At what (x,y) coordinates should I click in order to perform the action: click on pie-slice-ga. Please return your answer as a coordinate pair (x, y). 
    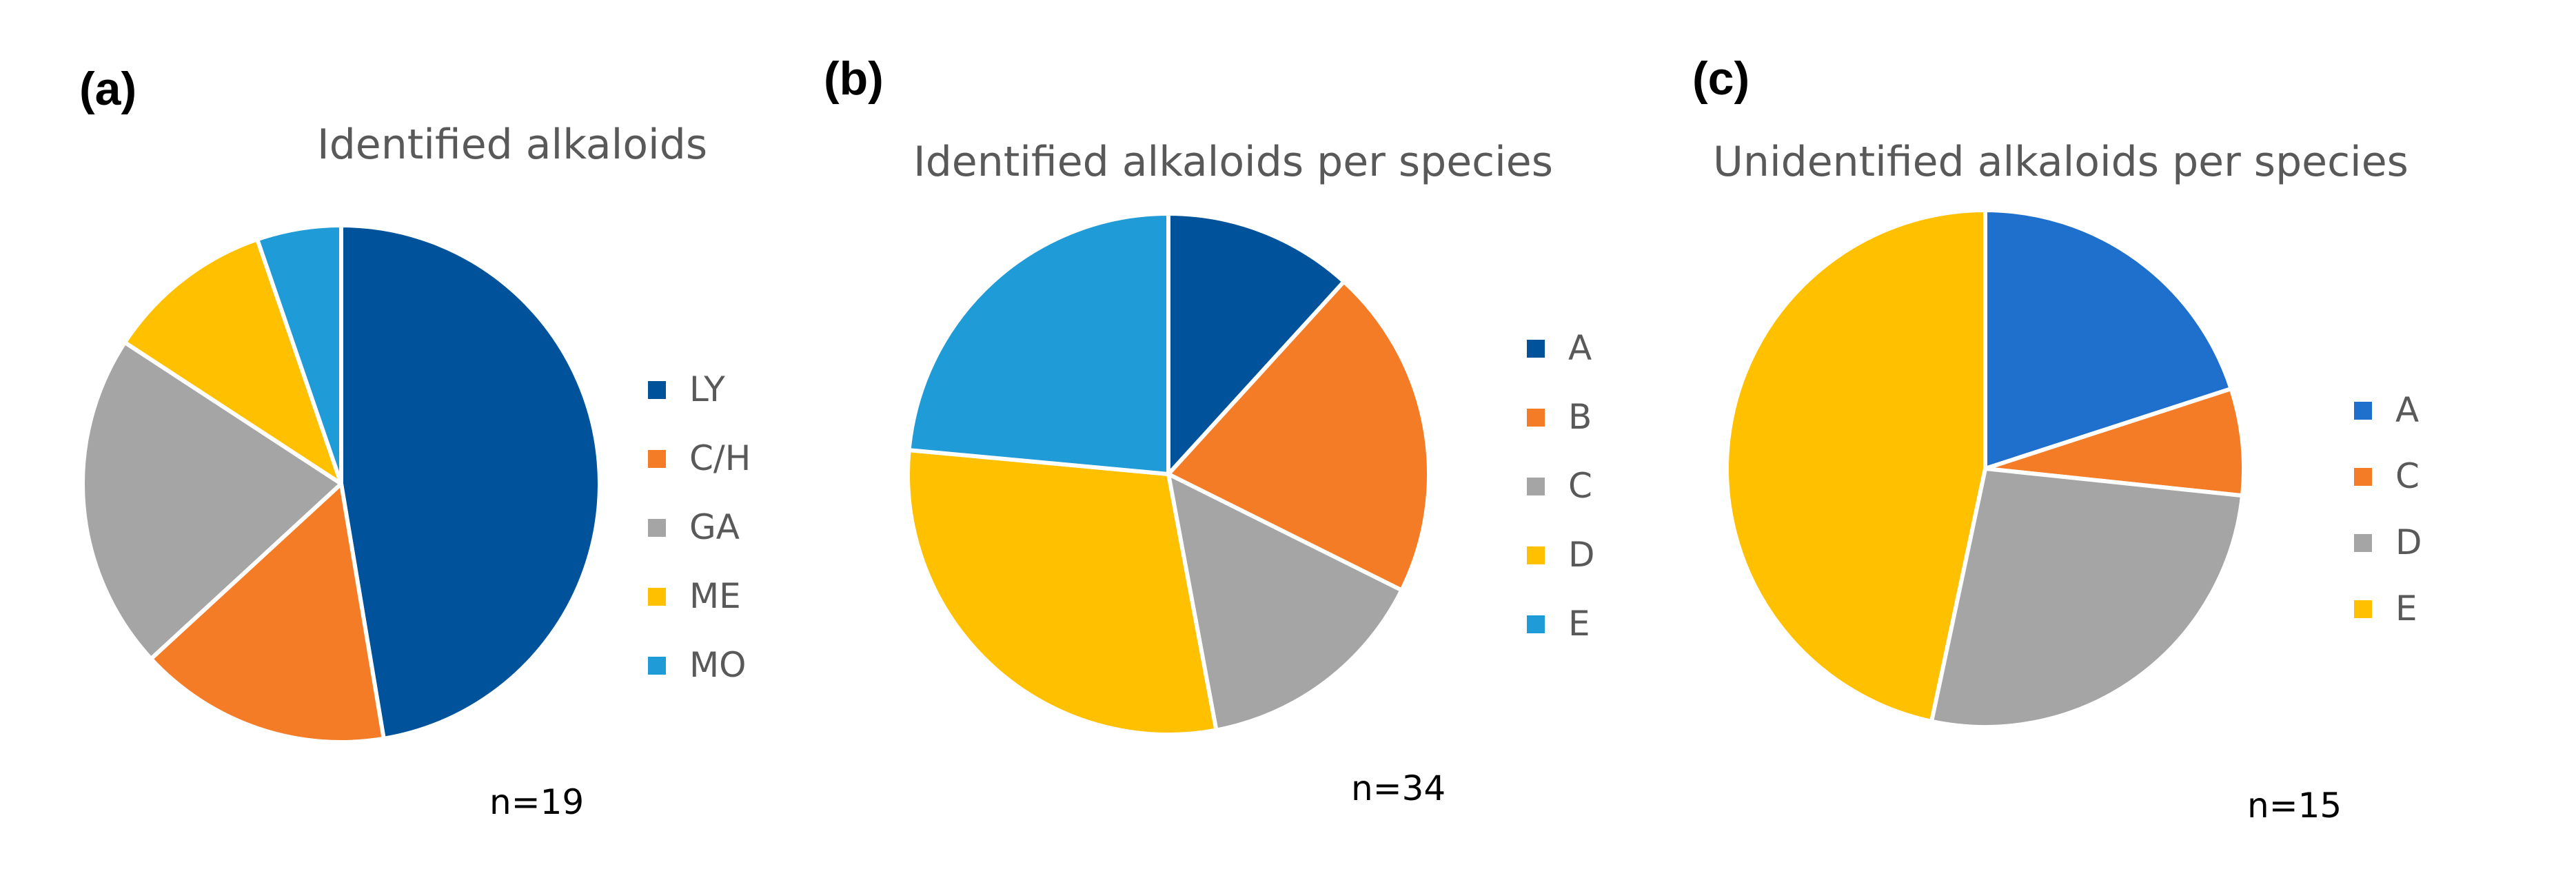
    Looking at the image, I should click on (212, 500).